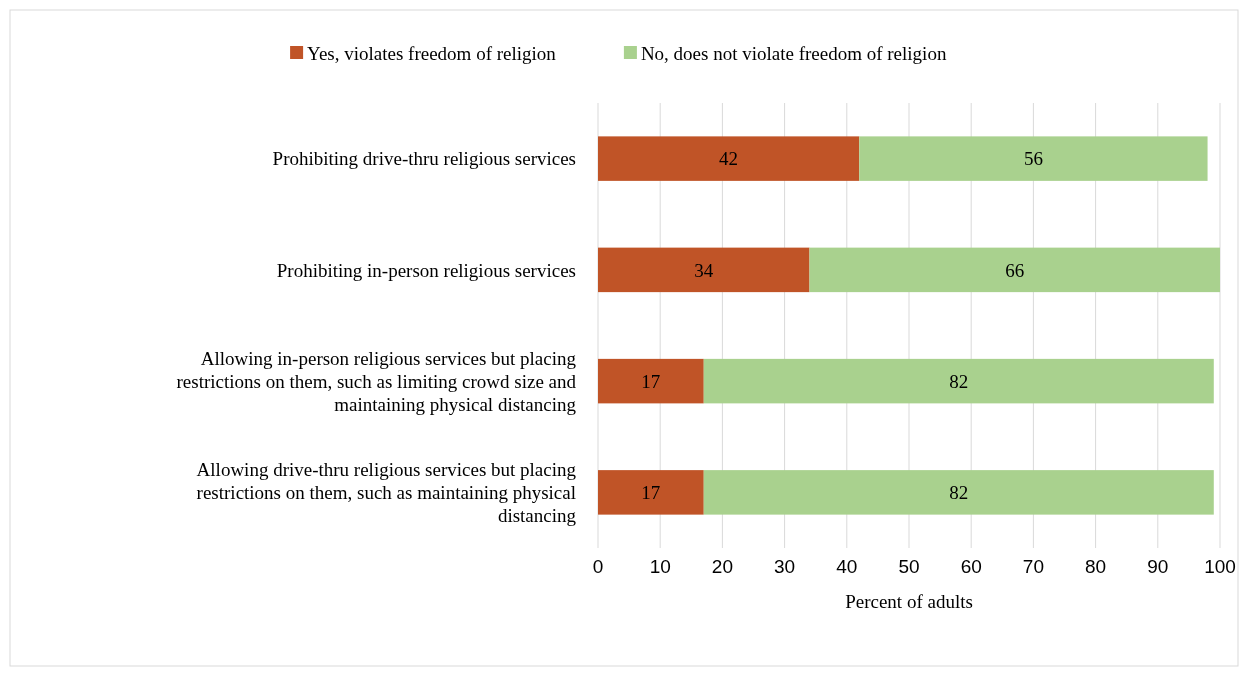  What do you see at coordinates (1220, 566) in the screenshot?
I see `x-tick-label: 100` at bounding box center [1220, 566].